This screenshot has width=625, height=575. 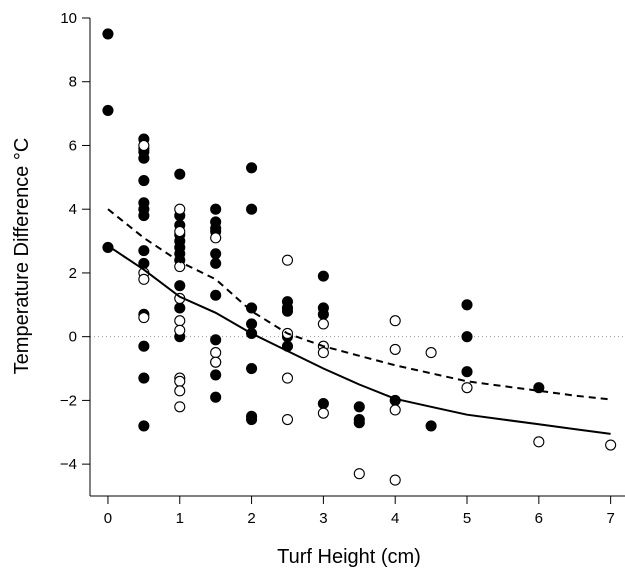 I want to click on x-tick-label: 0, so click(x=108, y=518).